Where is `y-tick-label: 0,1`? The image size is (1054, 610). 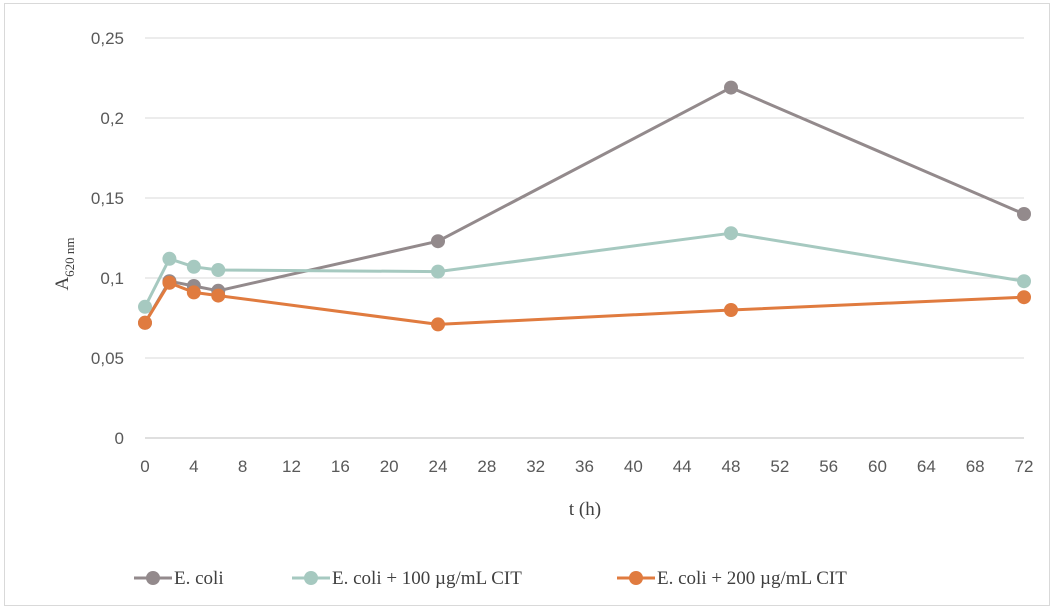 y-tick-label: 0,1 is located at coordinates (112, 278).